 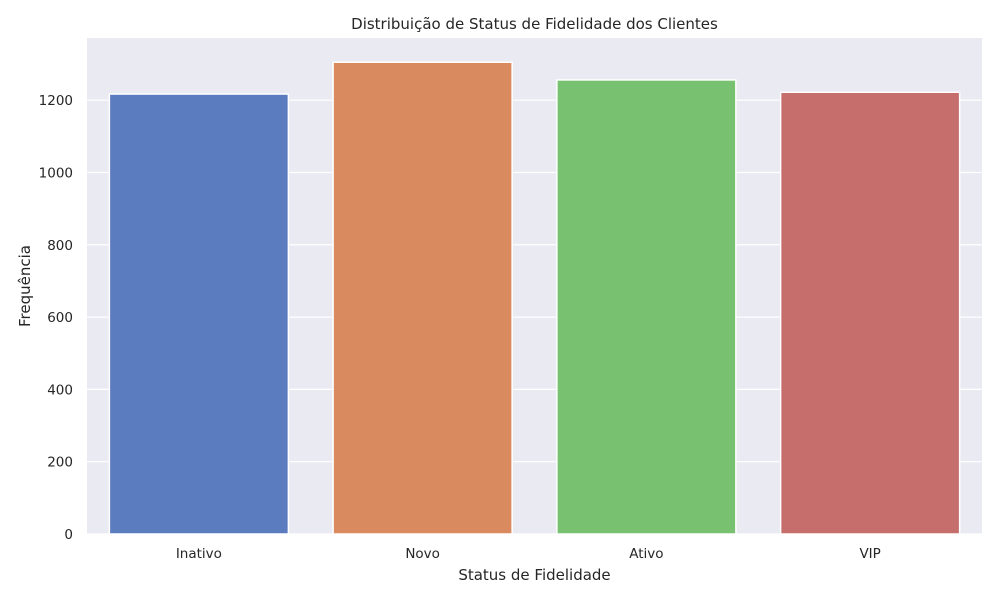 I want to click on y-tick-label: 1000, so click(x=56, y=173).